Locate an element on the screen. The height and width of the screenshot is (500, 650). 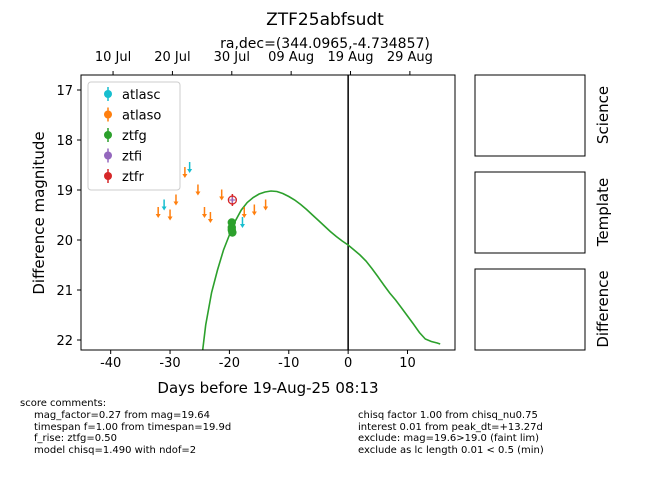
panel-label: Science is located at coordinates (603, 115).